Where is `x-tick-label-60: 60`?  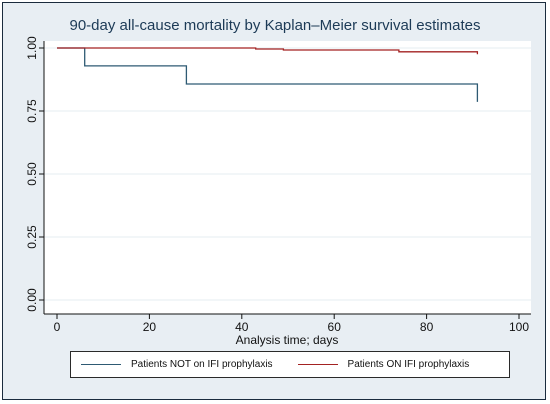
x-tick-label-60: 60 is located at coordinates (335, 327).